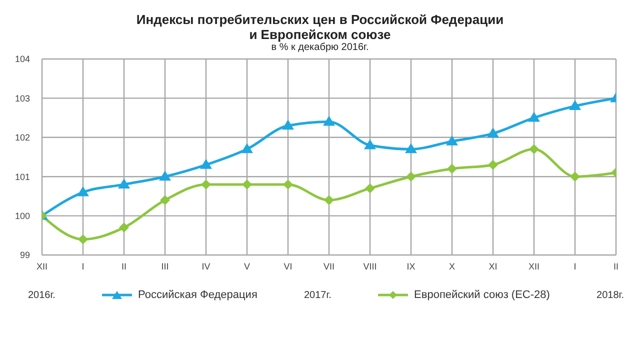 This screenshot has width=640, height=346. What do you see at coordinates (411, 266) in the screenshot?
I see `x-tick-label: IX` at bounding box center [411, 266].